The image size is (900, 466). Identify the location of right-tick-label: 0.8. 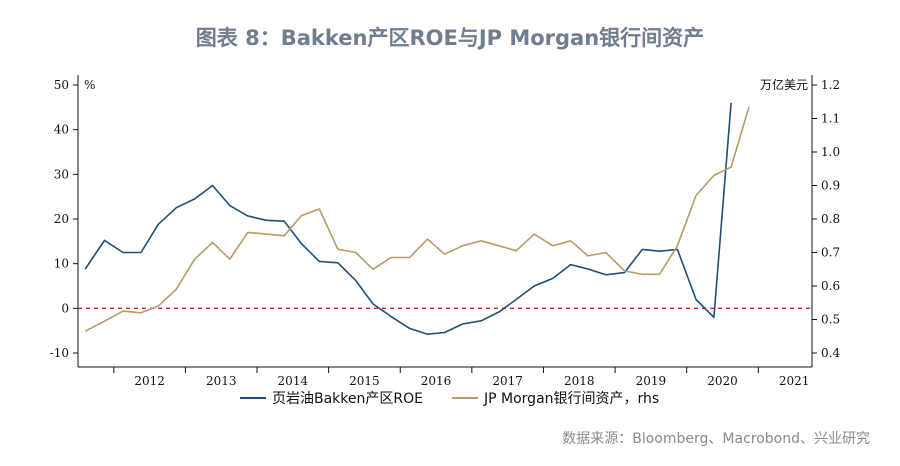
(830, 219).